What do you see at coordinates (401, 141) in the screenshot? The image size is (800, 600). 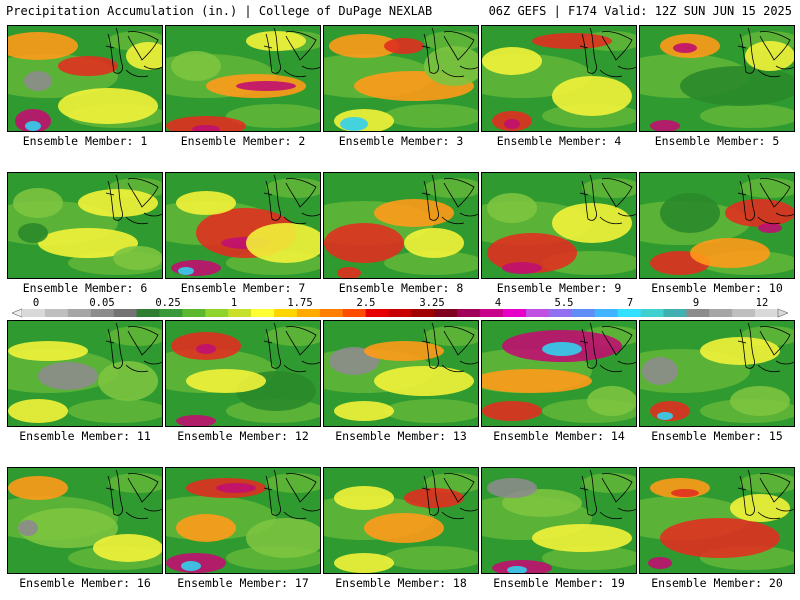 I see `ensemble-member-label: Ensemble Member: 3` at bounding box center [401, 141].